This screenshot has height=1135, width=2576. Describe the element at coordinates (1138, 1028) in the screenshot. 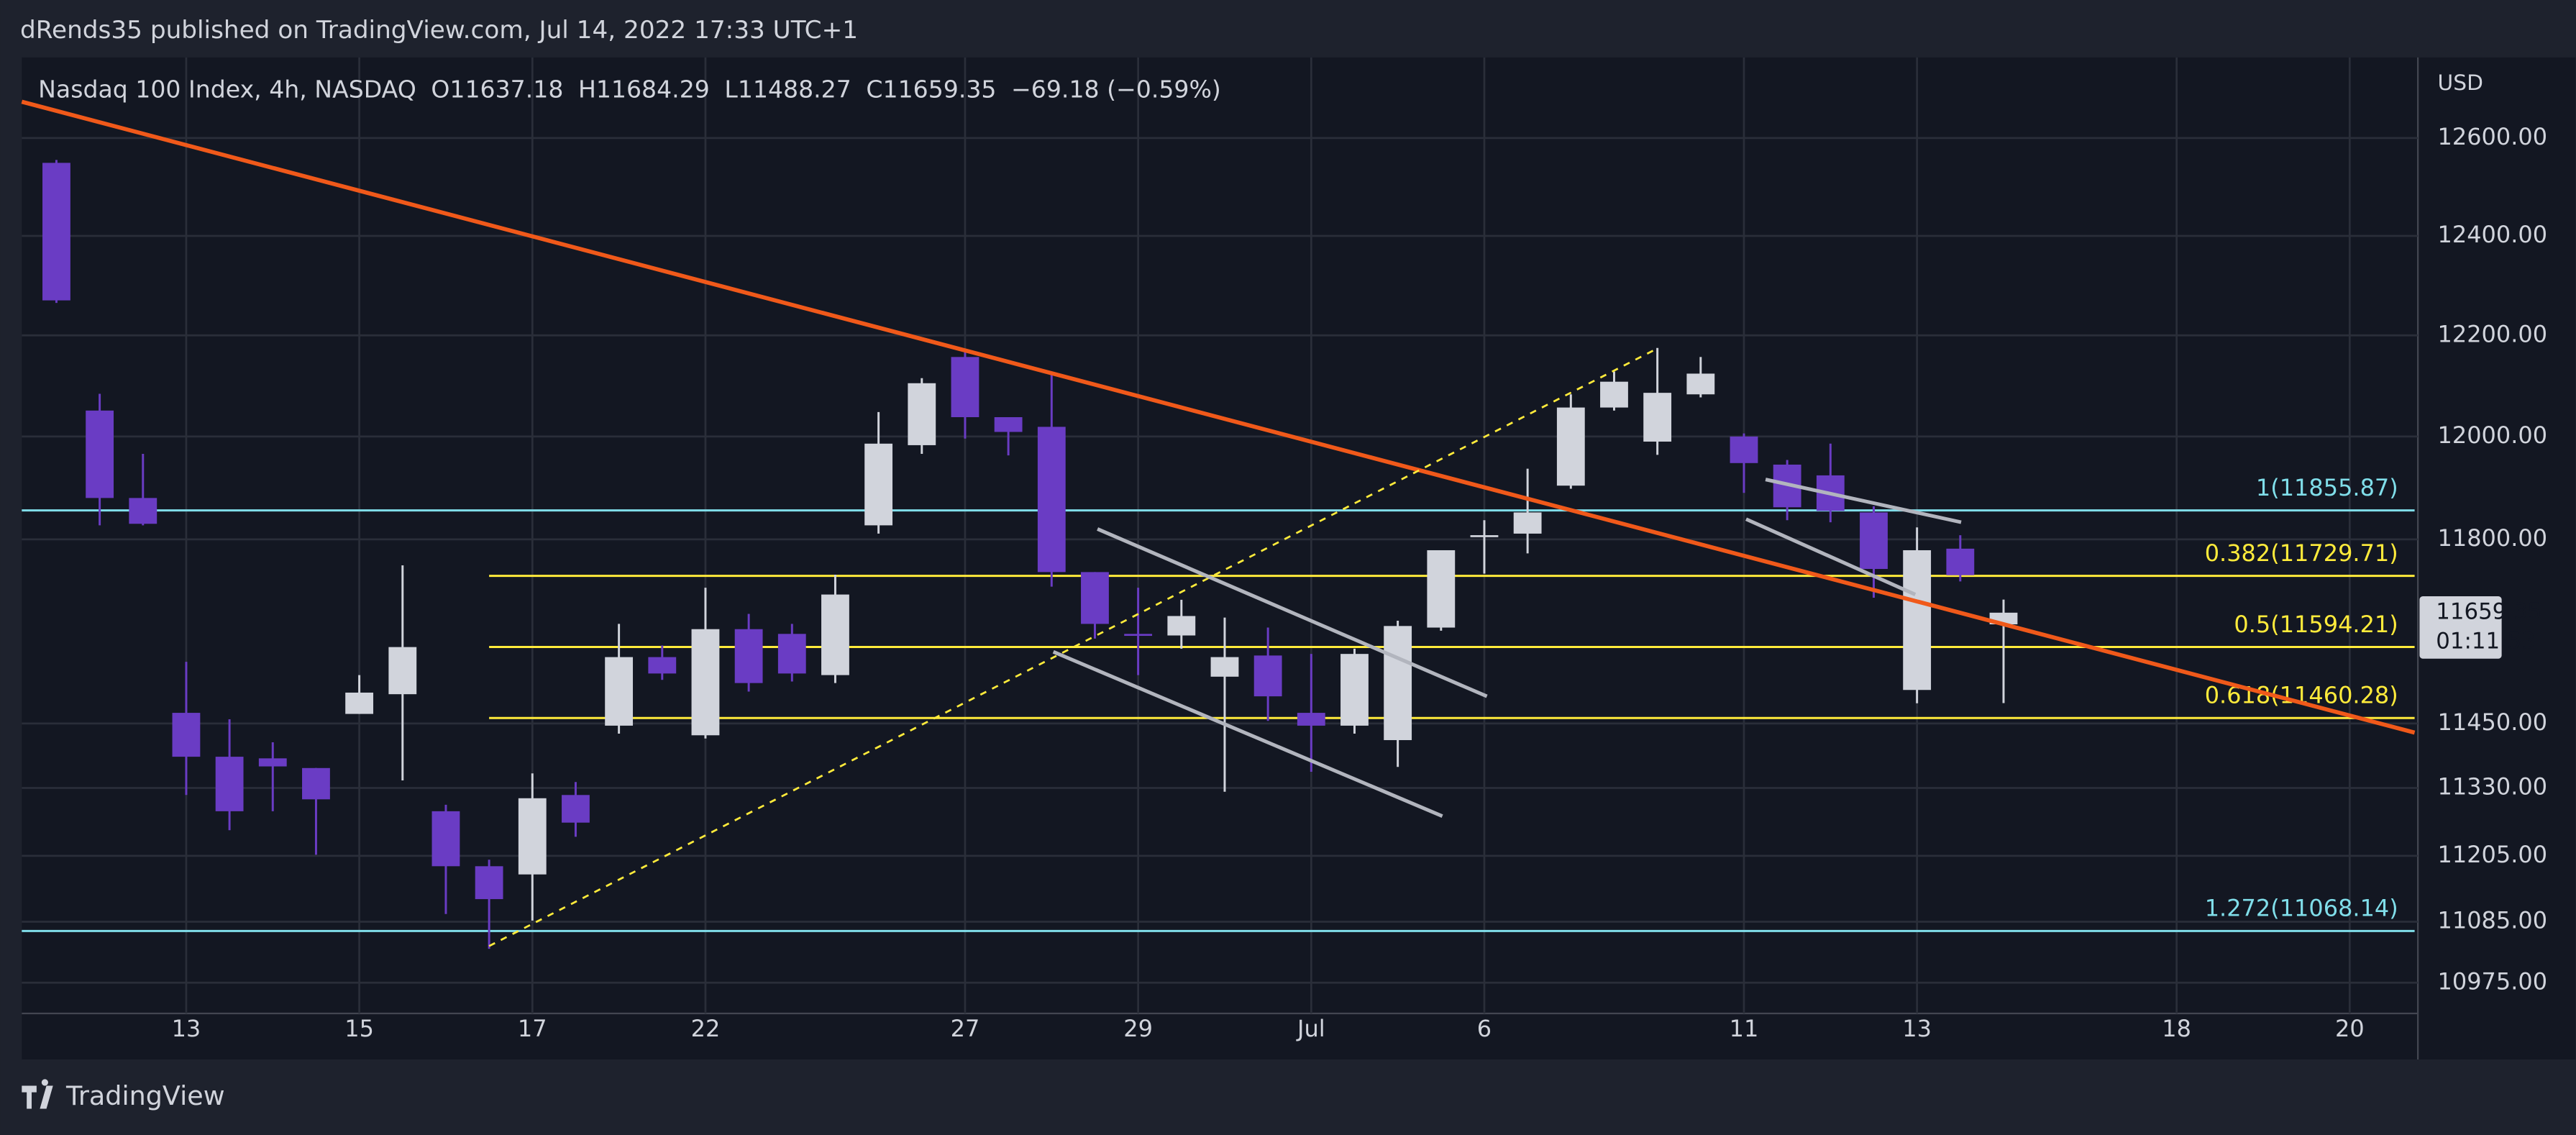

I see `x-tick-label: 29` at that location.